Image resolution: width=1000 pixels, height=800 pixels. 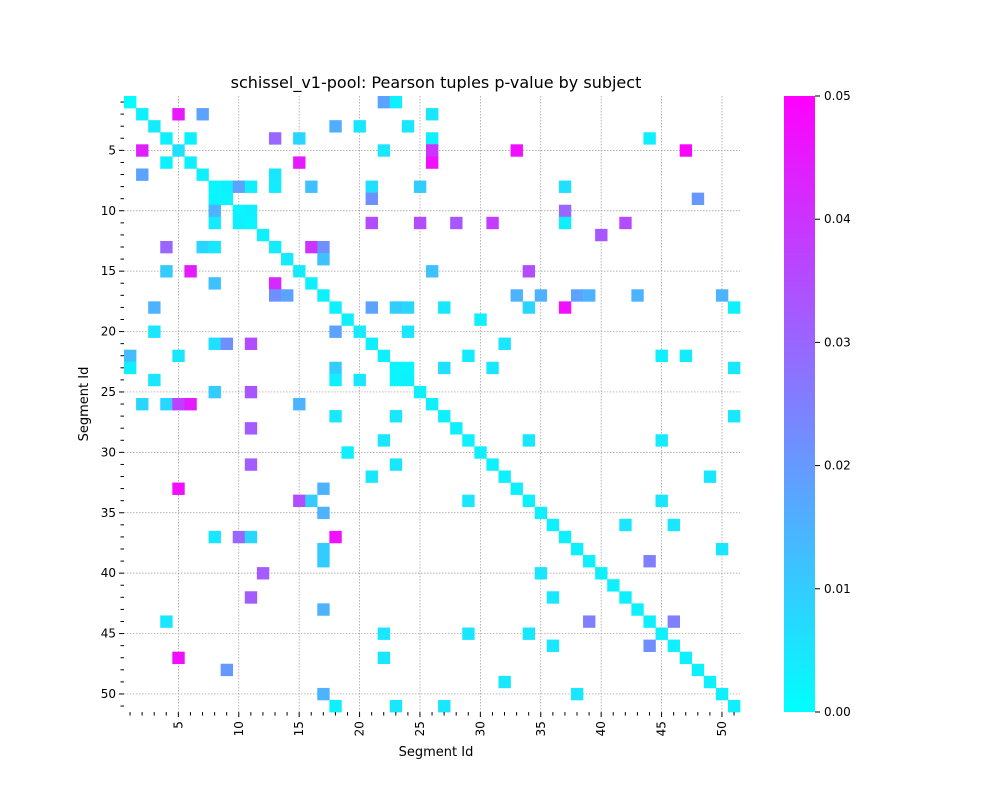 What do you see at coordinates (837, 466) in the screenshot?
I see `colorbar-tick-label: 0.02` at bounding box center [837, 466].